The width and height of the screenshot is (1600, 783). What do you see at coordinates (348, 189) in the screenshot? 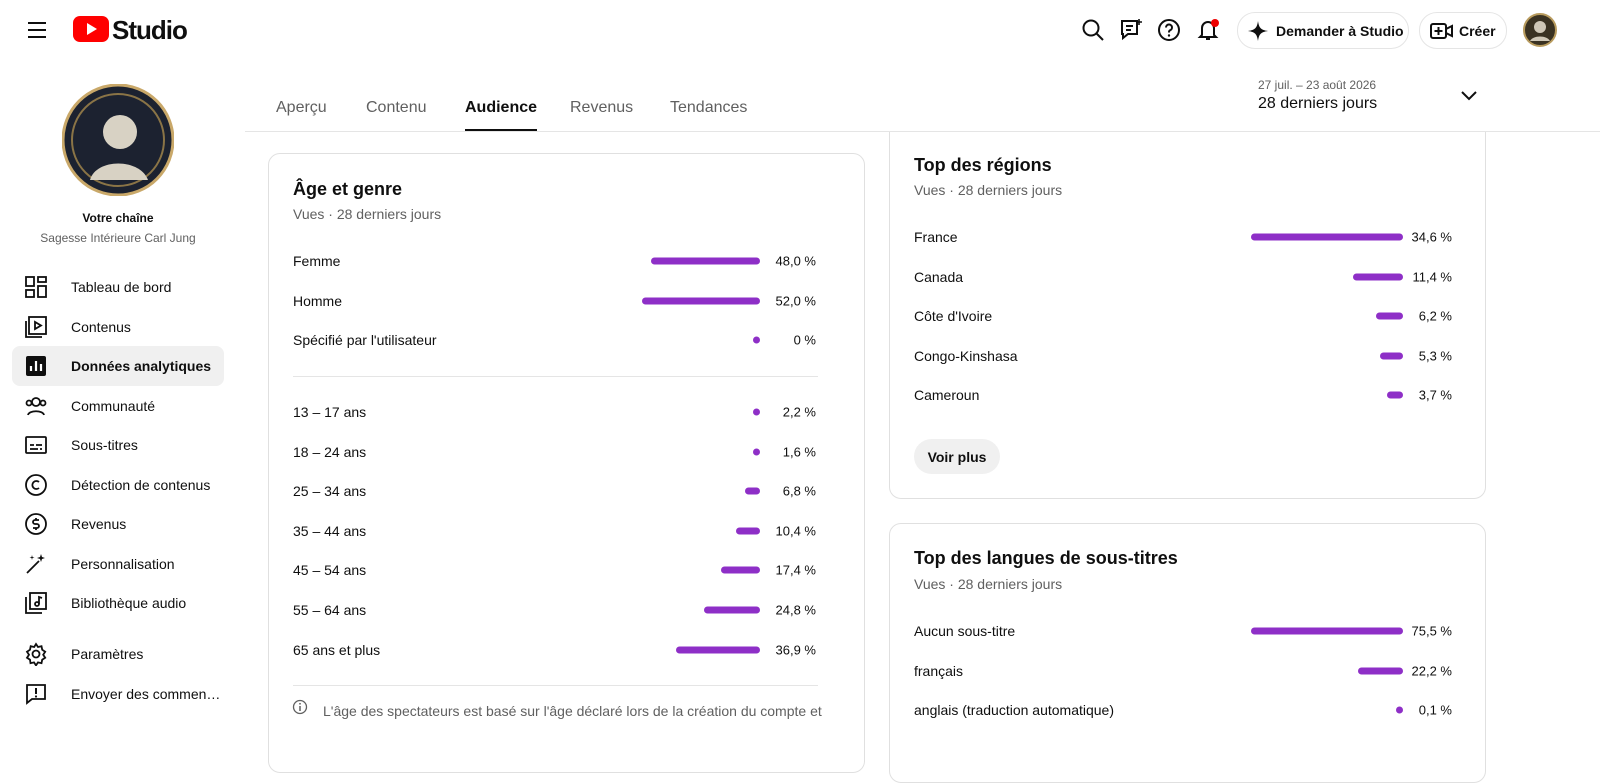
I see `card-title: Âge et genre` at bounding box center [348, 189].